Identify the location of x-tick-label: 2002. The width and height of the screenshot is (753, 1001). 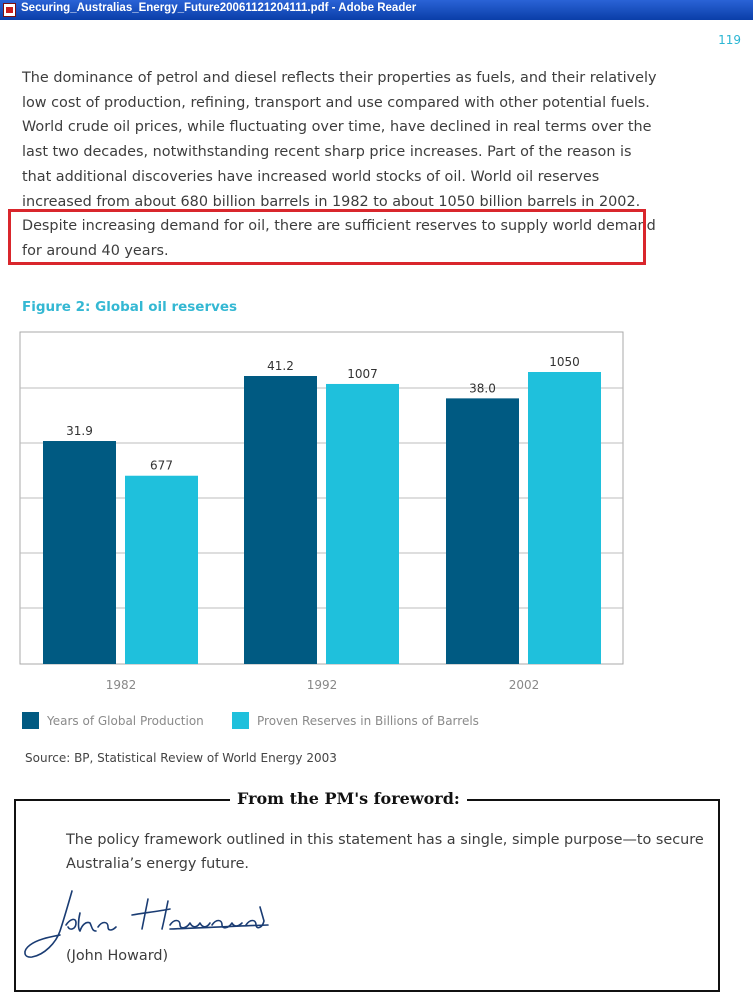
(524, 685).